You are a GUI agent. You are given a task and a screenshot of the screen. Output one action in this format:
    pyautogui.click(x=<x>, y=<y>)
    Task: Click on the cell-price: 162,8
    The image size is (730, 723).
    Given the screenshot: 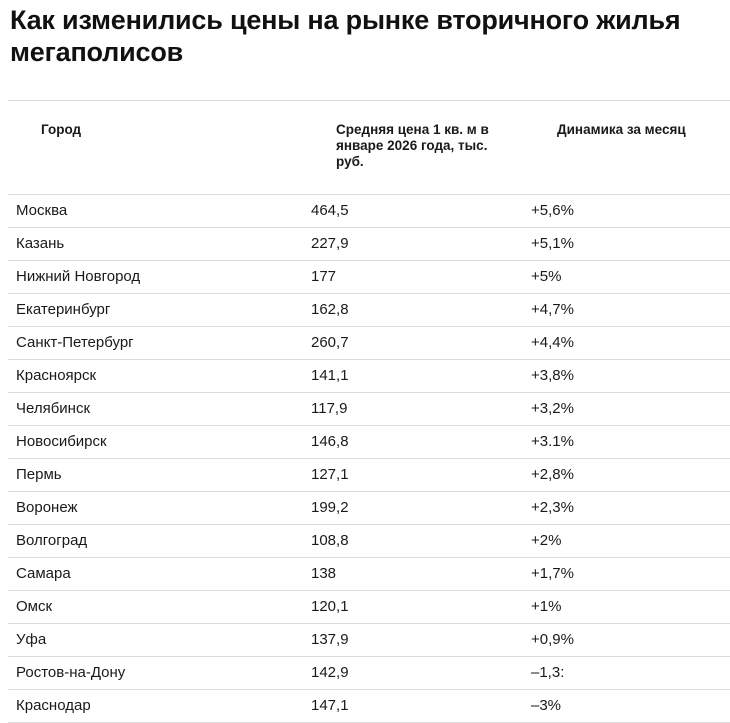 What is the action you would take?
    pyautogui.click(x=330, y=309)
    